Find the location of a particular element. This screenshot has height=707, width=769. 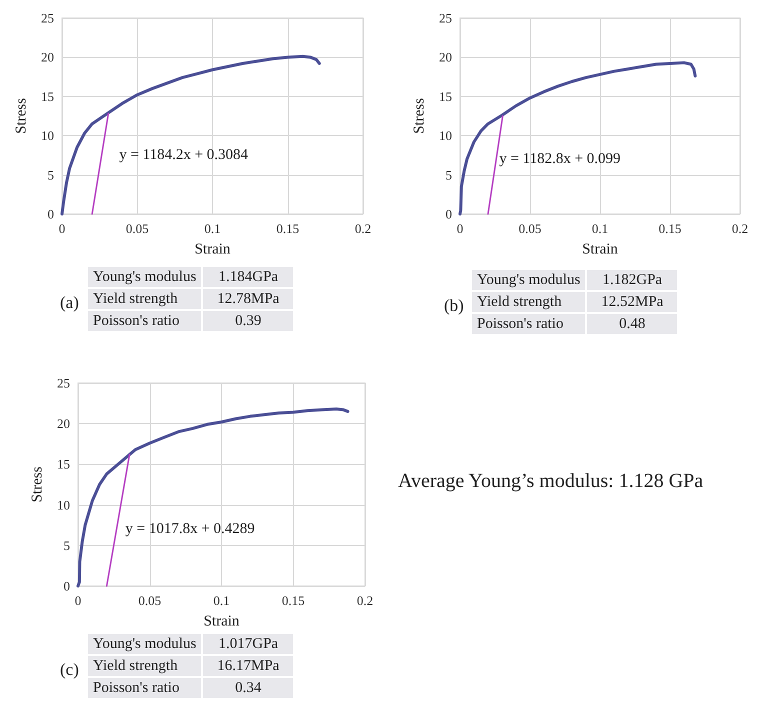

annotation: y = 1182.8x + 0.099 is located at coordinates (560, 159).